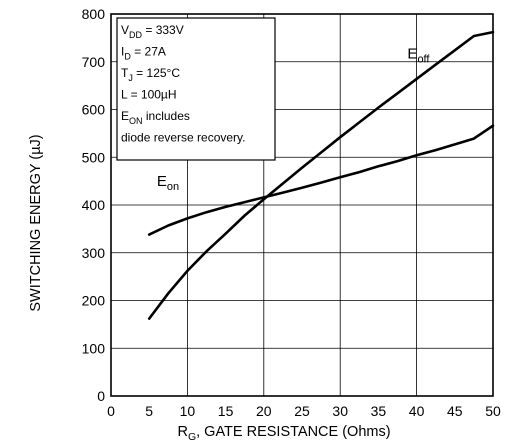  Describe the element at coordinates (94, 14) in the screenshot. I see `y-tick-label: 800` at that location.